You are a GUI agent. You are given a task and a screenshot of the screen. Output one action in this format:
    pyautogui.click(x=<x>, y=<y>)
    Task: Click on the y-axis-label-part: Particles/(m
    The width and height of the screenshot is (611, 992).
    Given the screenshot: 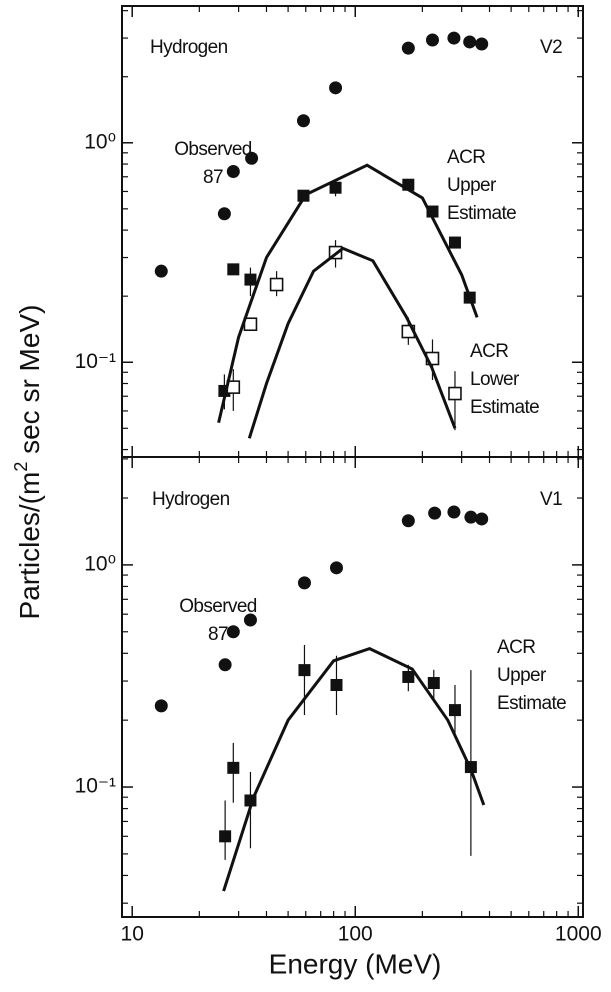 What is the action you would take?
    pyautogui.click(x=29, y=546)
    